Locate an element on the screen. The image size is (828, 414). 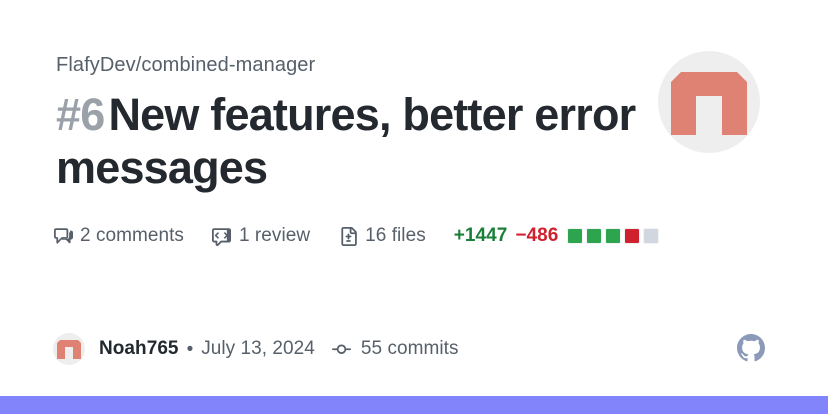
diffstat-block-deleted is located at coordinates (632, 236).